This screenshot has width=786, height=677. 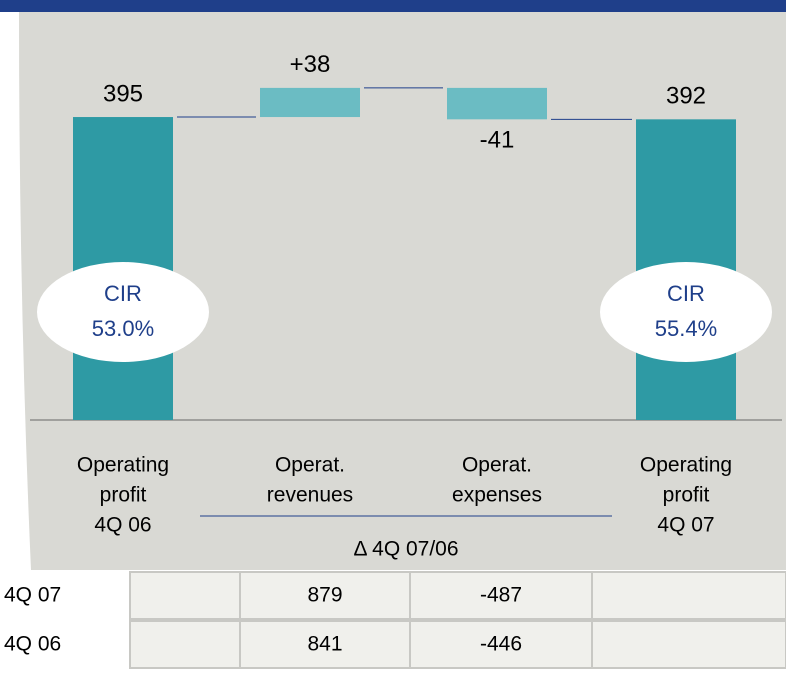 What do you see at coordinates (497, 495) in the screenshot?
I see `category-label: expenses` at bounding box center [497, 495].